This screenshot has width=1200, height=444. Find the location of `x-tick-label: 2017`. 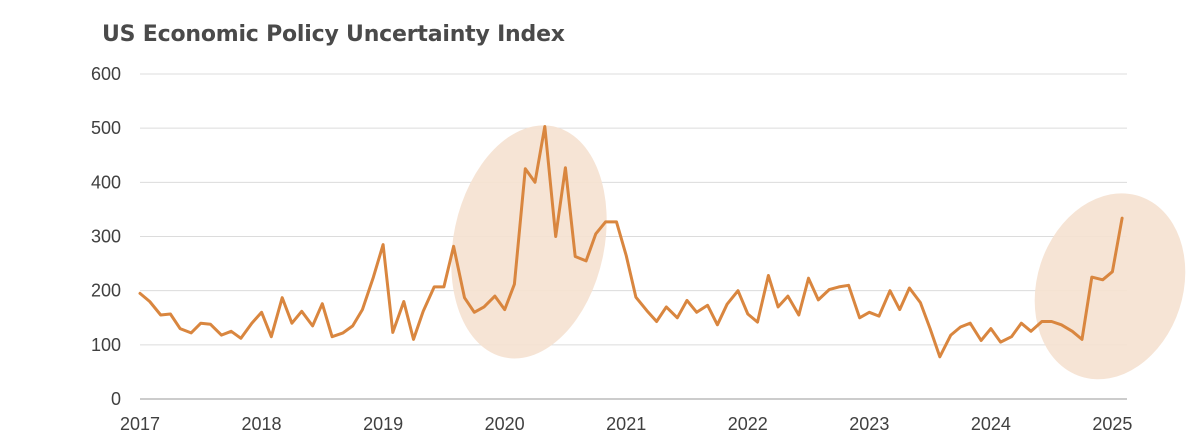

x-tick-label: 2017 is located at coordinates (140, 424).